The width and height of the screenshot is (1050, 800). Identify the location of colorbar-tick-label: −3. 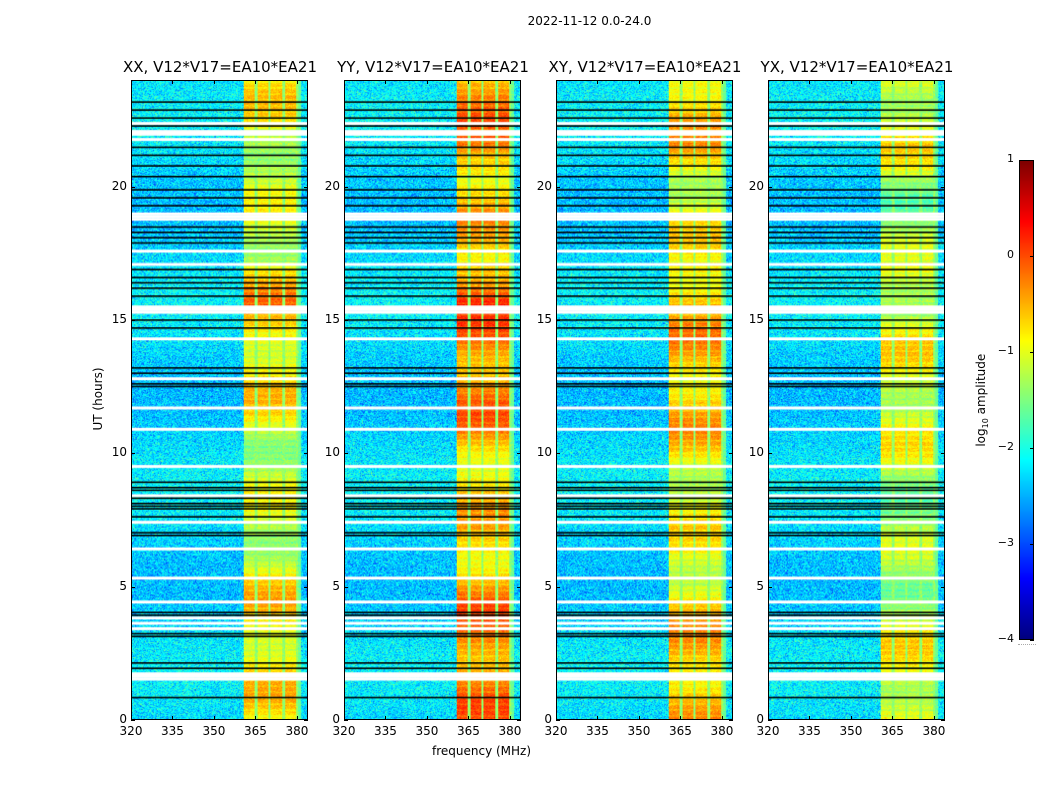
(1005, 542).